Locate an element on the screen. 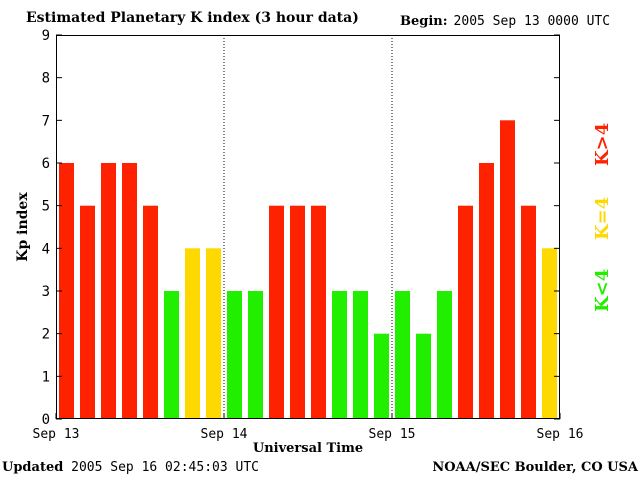 This screenshot has height=480, width=640. y-tick-label: 9 is located at coordinates (46, 36).